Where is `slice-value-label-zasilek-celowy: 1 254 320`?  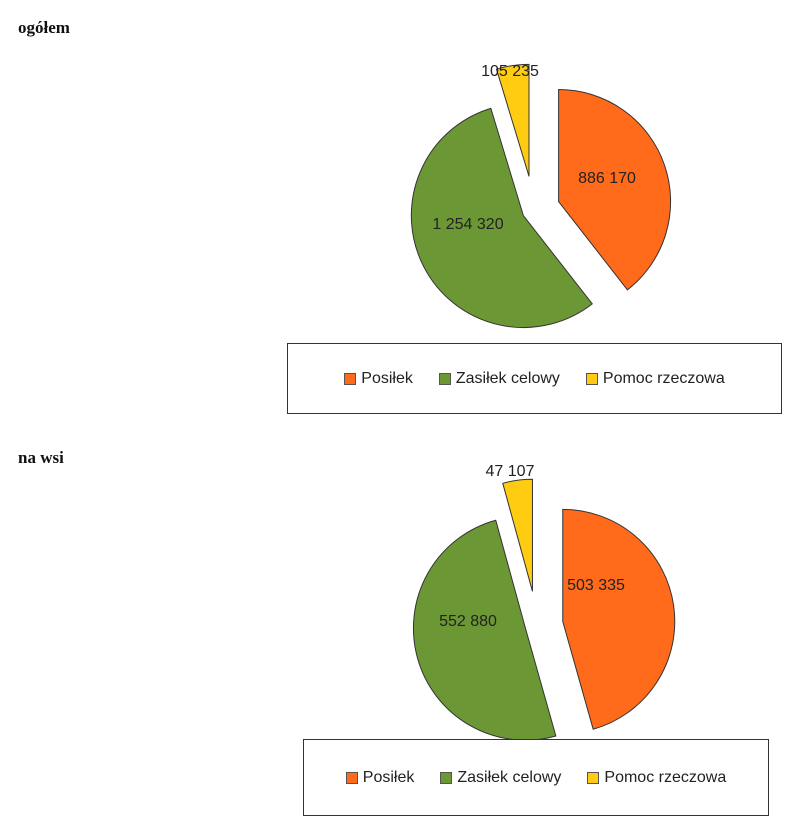 slice-value-label-zasilek-celowy: 1 254 320 is located at coordinates (467, 224).